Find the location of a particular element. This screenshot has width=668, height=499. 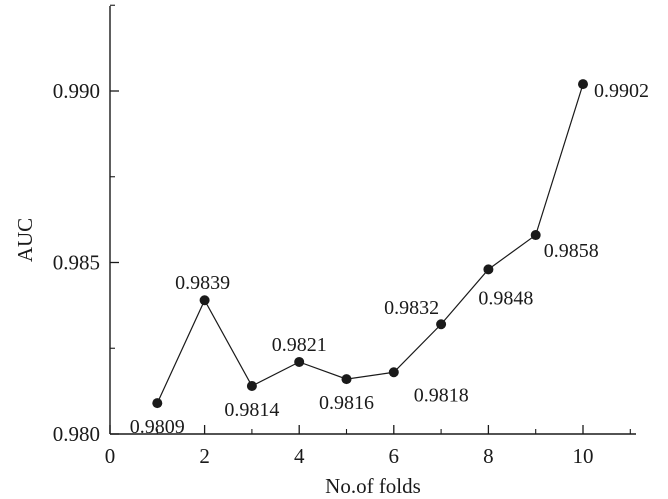

data-label: 0.9818 is located at coordinates (441, 395).